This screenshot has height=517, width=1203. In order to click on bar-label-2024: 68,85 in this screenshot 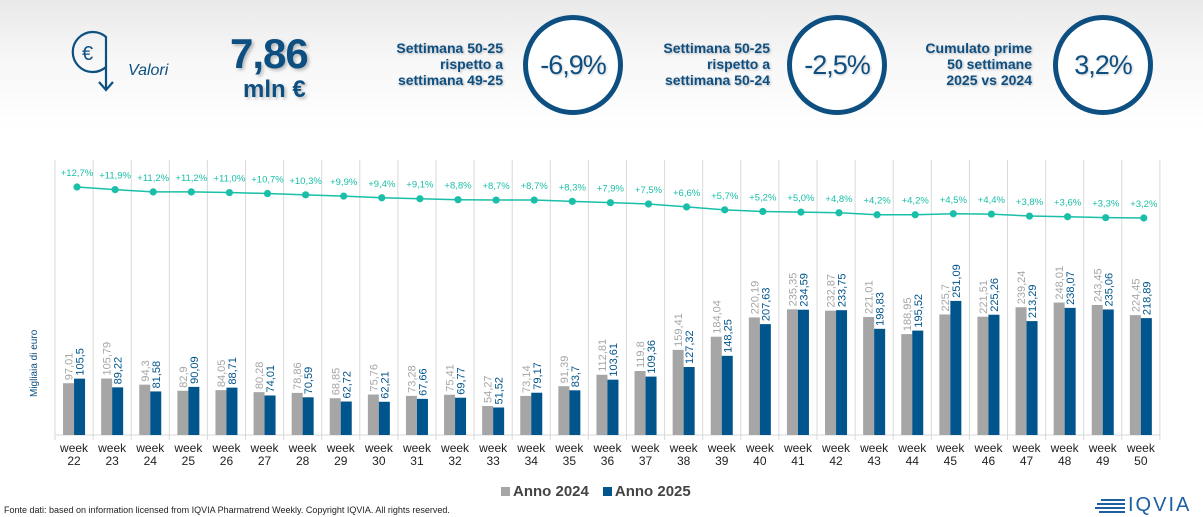, I will do `click(336, 382)`.